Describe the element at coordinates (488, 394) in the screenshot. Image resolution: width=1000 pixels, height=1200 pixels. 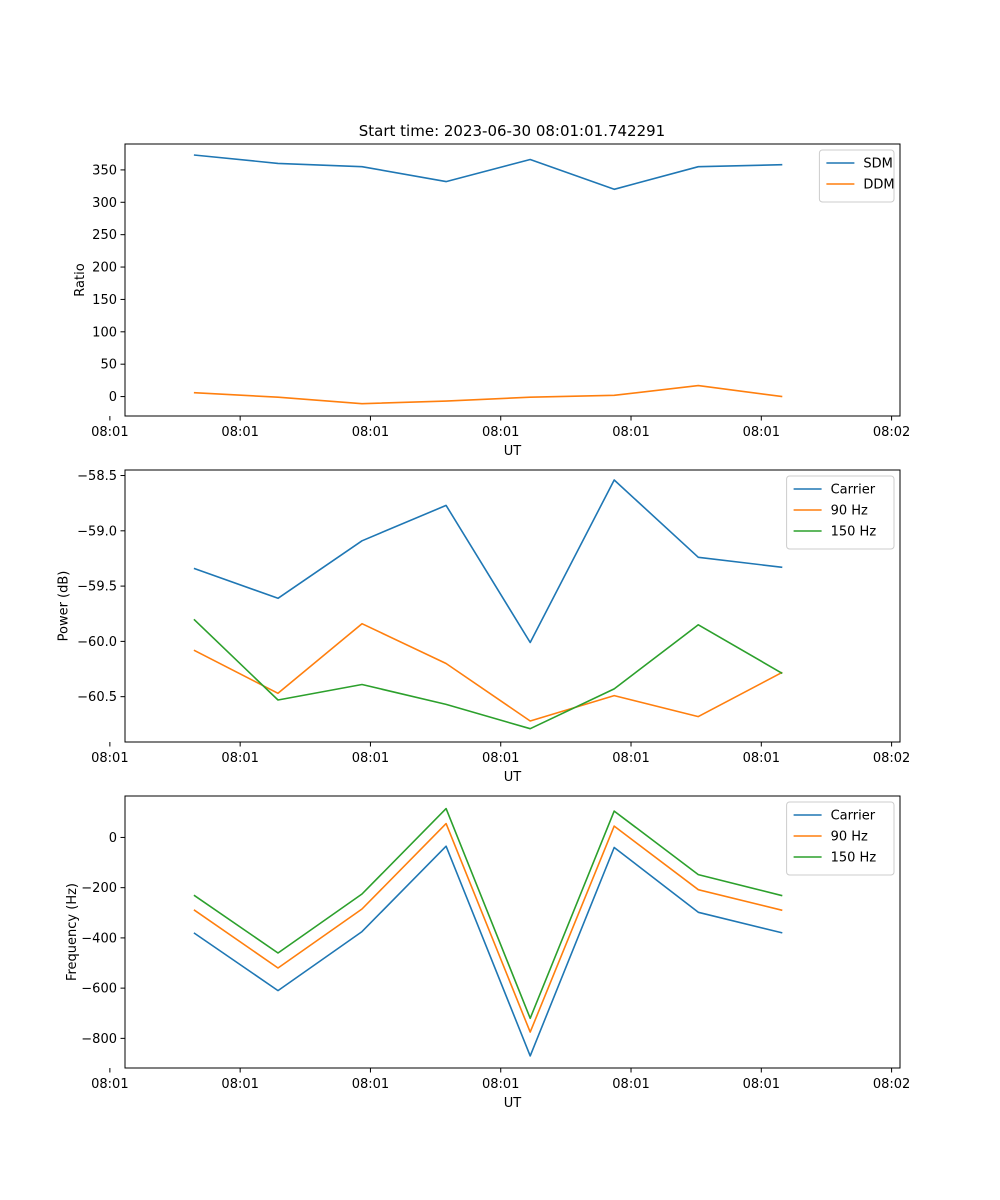
I see `series-line-ddm` at that location.